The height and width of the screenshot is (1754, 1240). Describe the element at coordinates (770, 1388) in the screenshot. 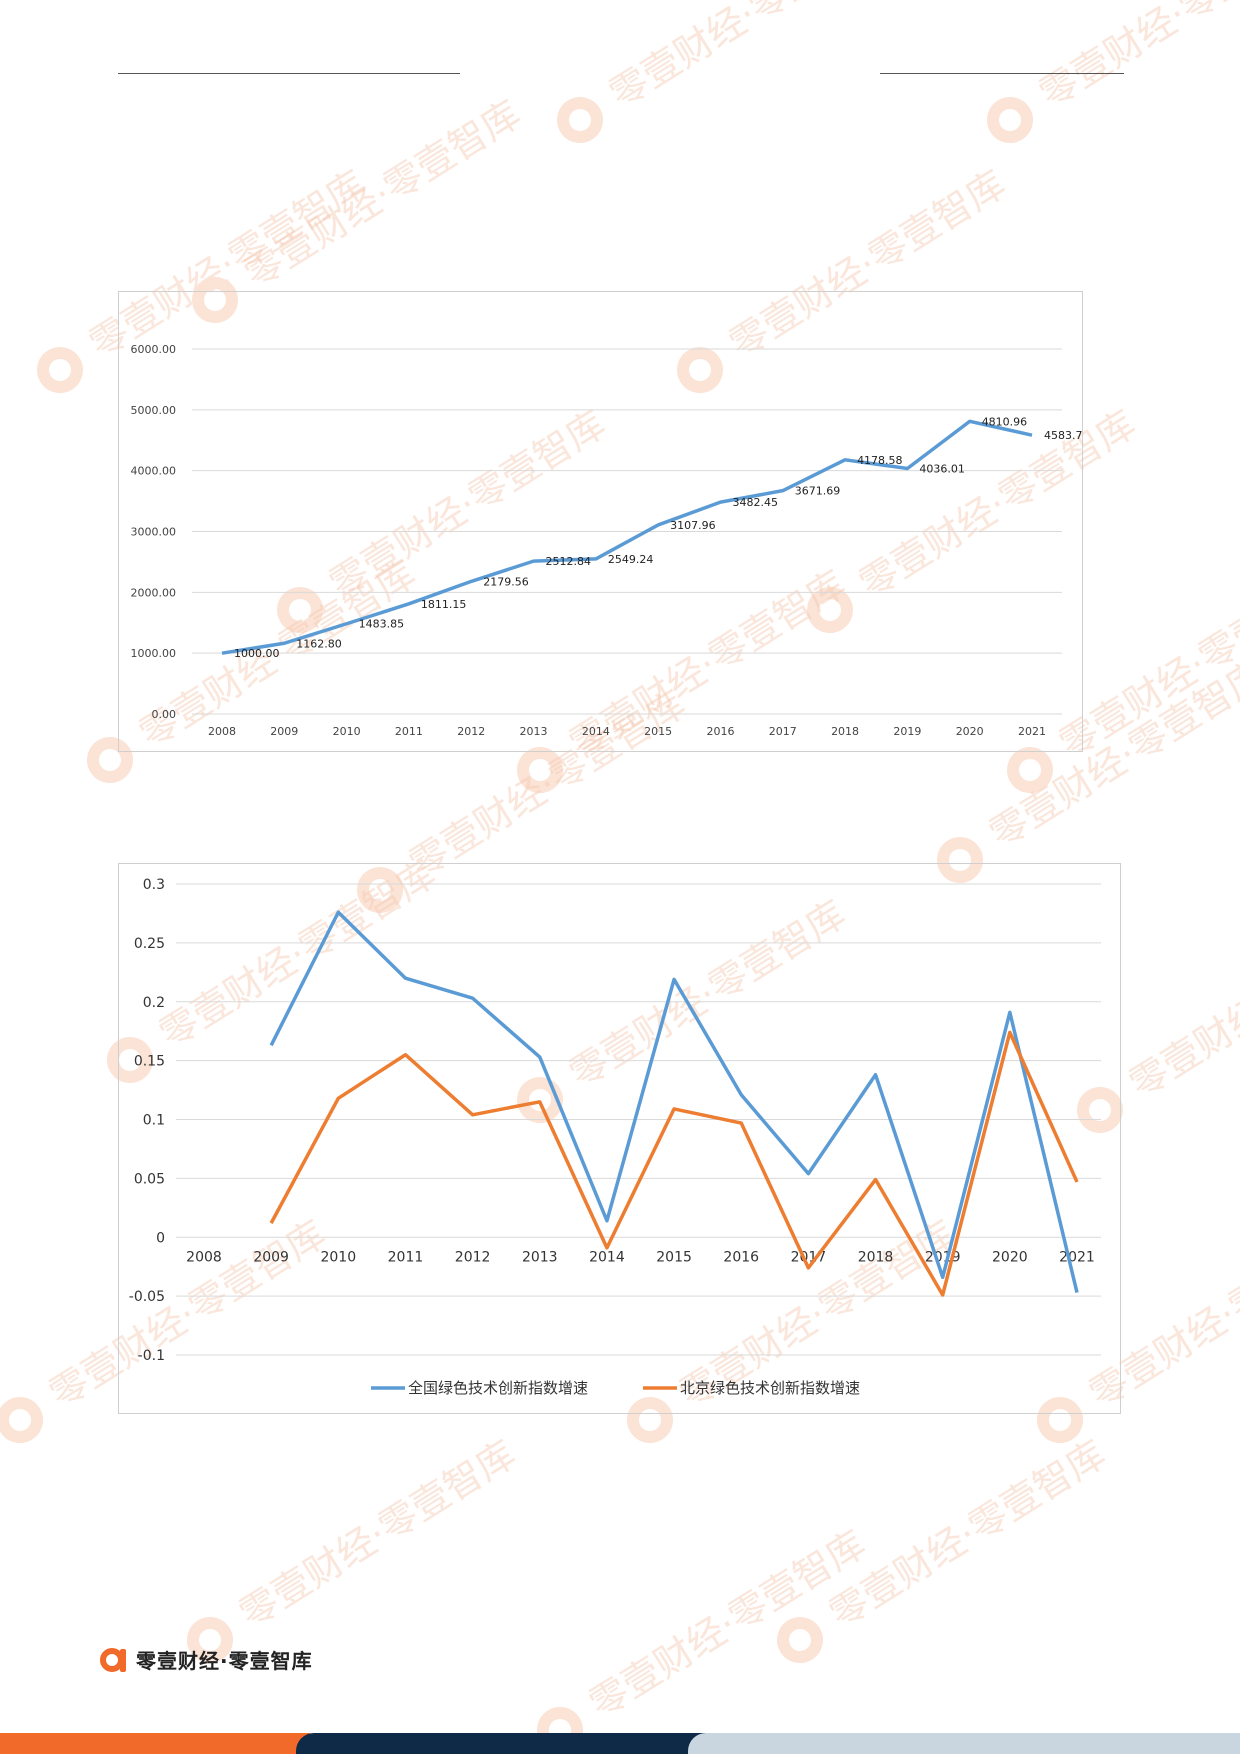

I see `legend-label: 北京绿色技术创新指数增速` at that location.